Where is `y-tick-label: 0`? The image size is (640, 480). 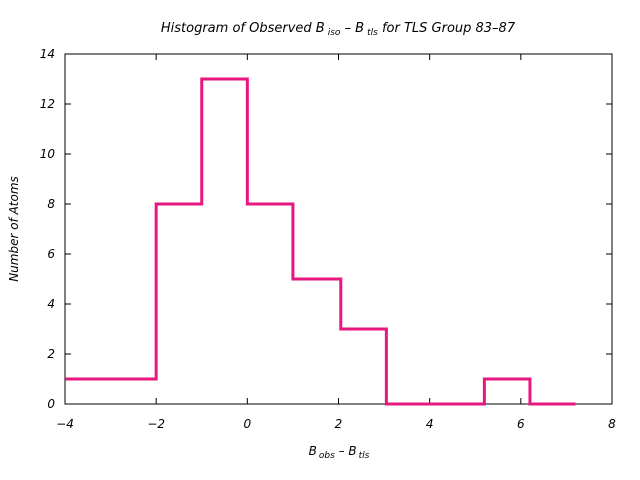
y-tick-label: 0 is located at coordinates (51, 404).